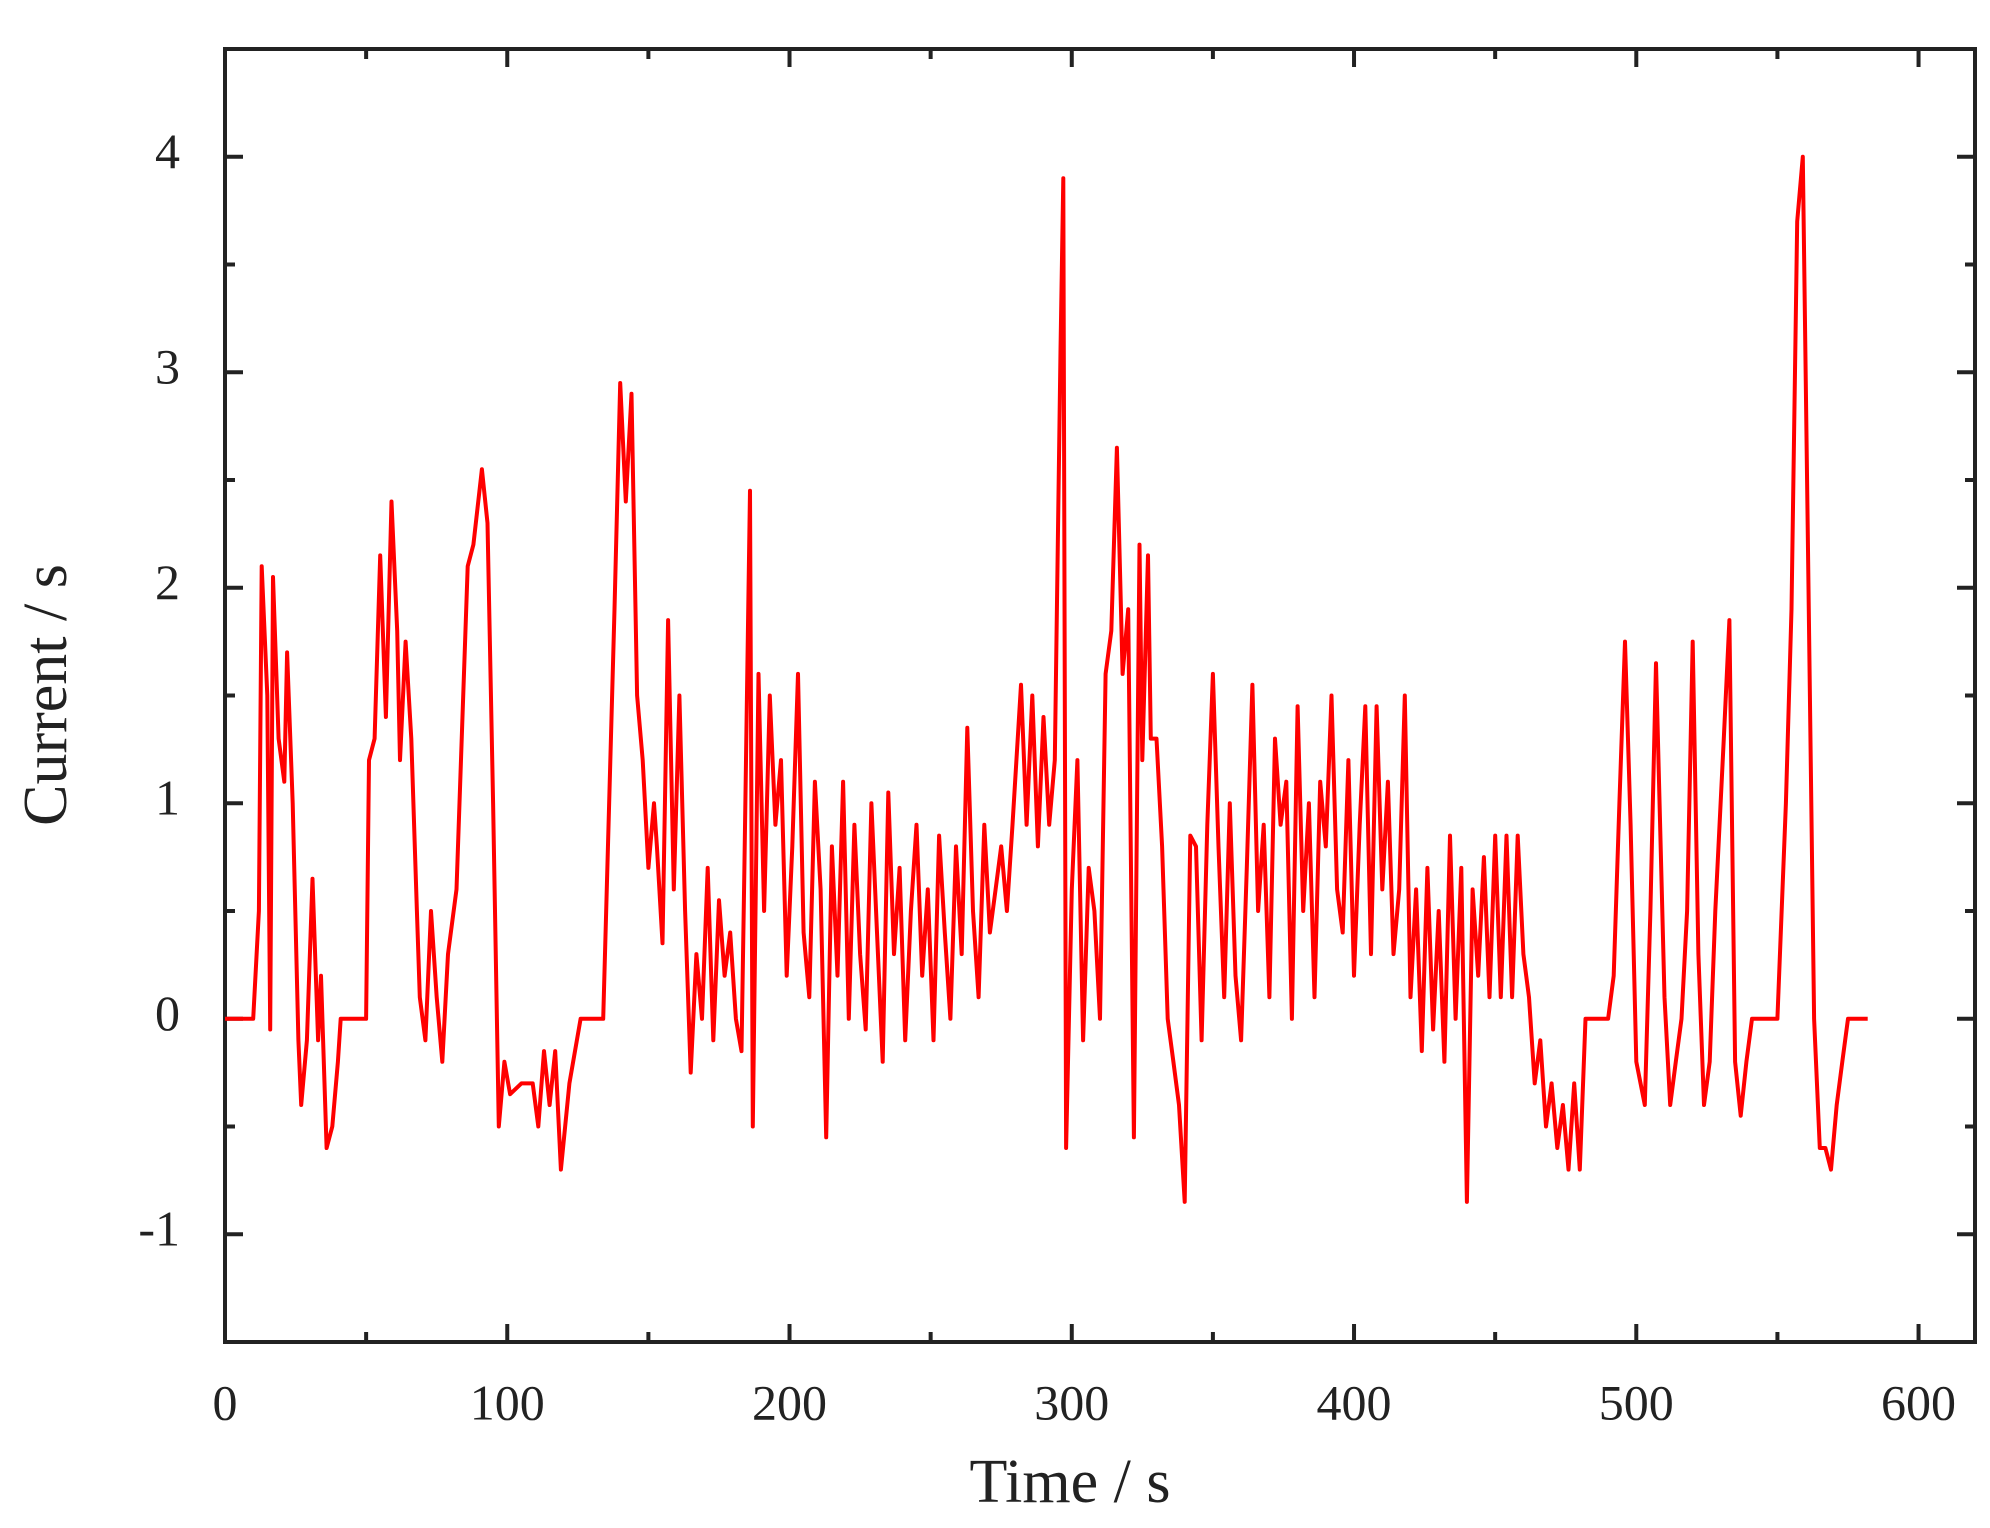 The width and height of the screenshot is (1990, 1528). What do you see at coordinates (167, 582) in the screenshot?
I see `y-tick-label: 2` at bounding box center [167, 582].